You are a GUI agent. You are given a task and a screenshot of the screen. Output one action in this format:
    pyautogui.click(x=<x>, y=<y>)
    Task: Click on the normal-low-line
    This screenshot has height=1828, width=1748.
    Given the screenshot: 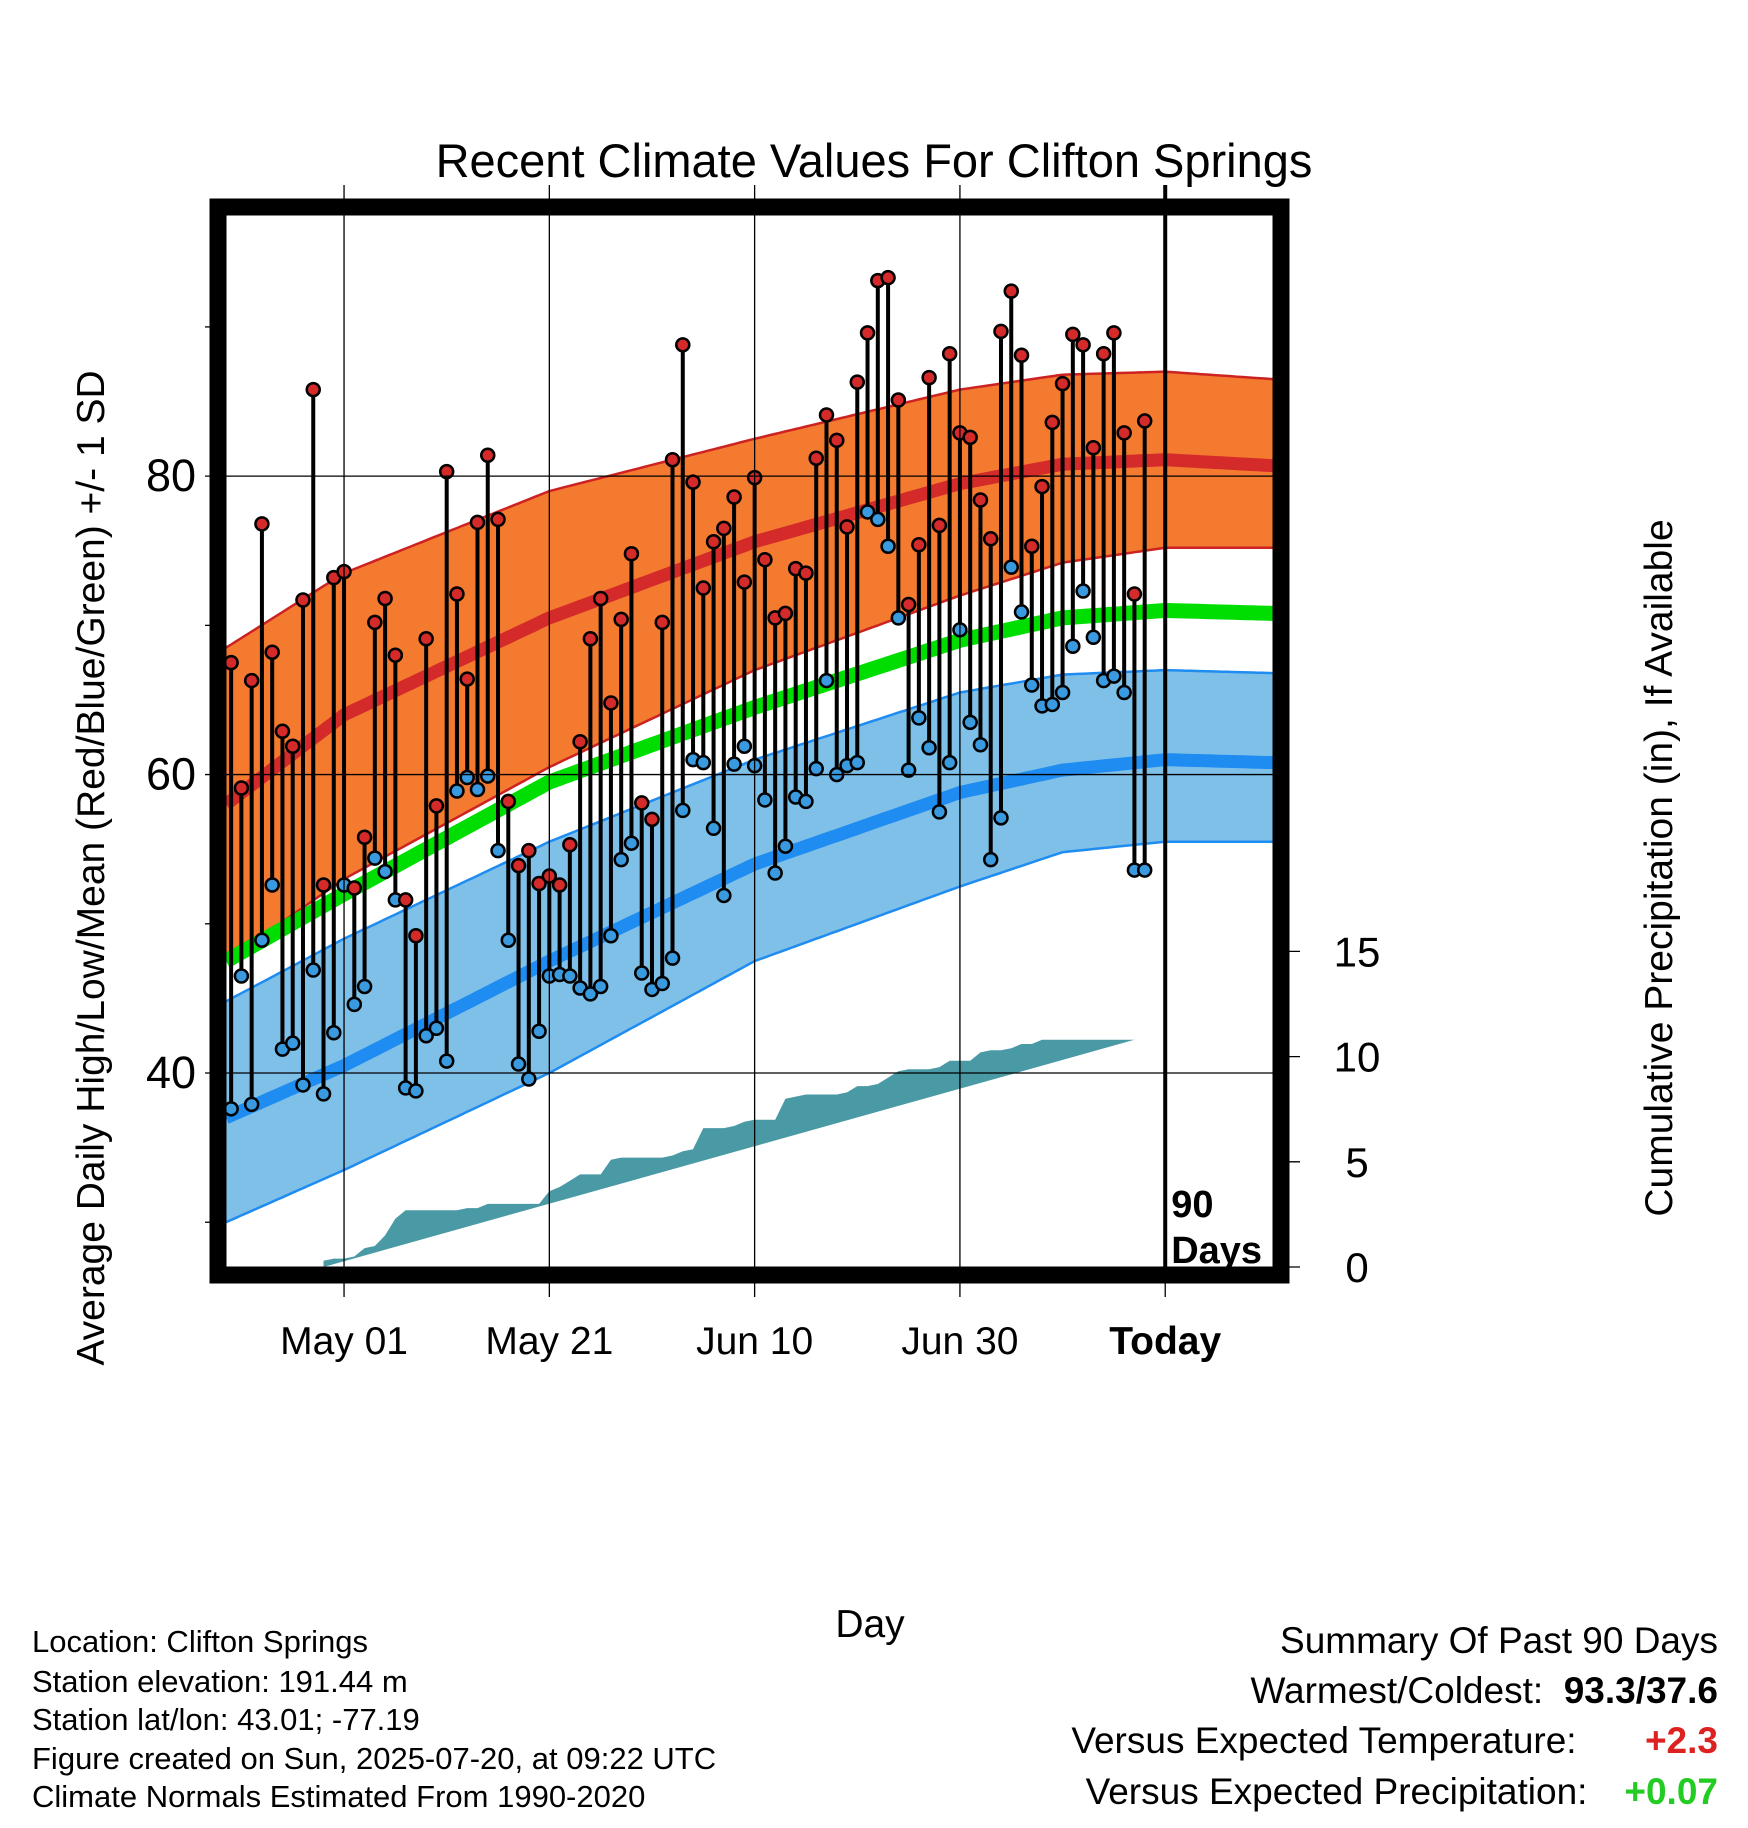 What is the action you would take?
    pyautogui.click(x=749, y=938)
    